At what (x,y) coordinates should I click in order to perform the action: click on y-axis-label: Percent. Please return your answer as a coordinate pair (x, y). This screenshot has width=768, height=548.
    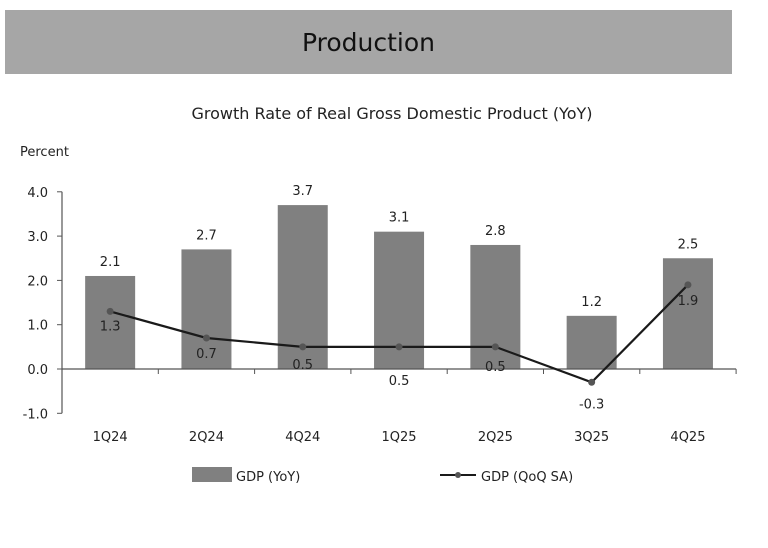
    Looking at the image, I should click on (44, 152).